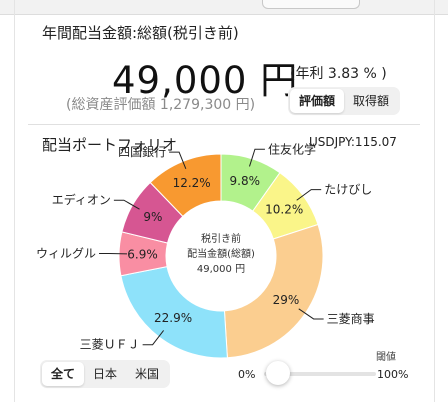 The image size is (448, 402). Describe the element at coordinates (224, 7) in the screenshot. I see `top-strip` at that location.